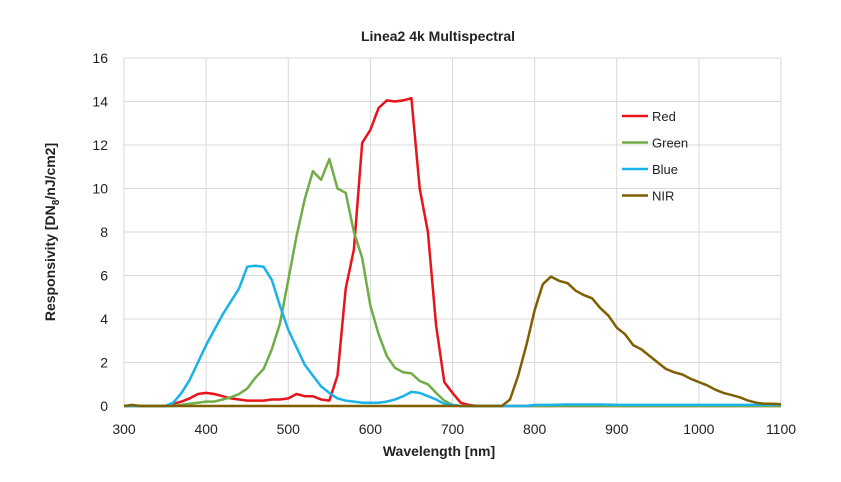 The height and width of the screenshot is (482, 841). Describe the element at coordinates (289, 429) in the screenshot. I see `x-tick-label: 500` at that location.